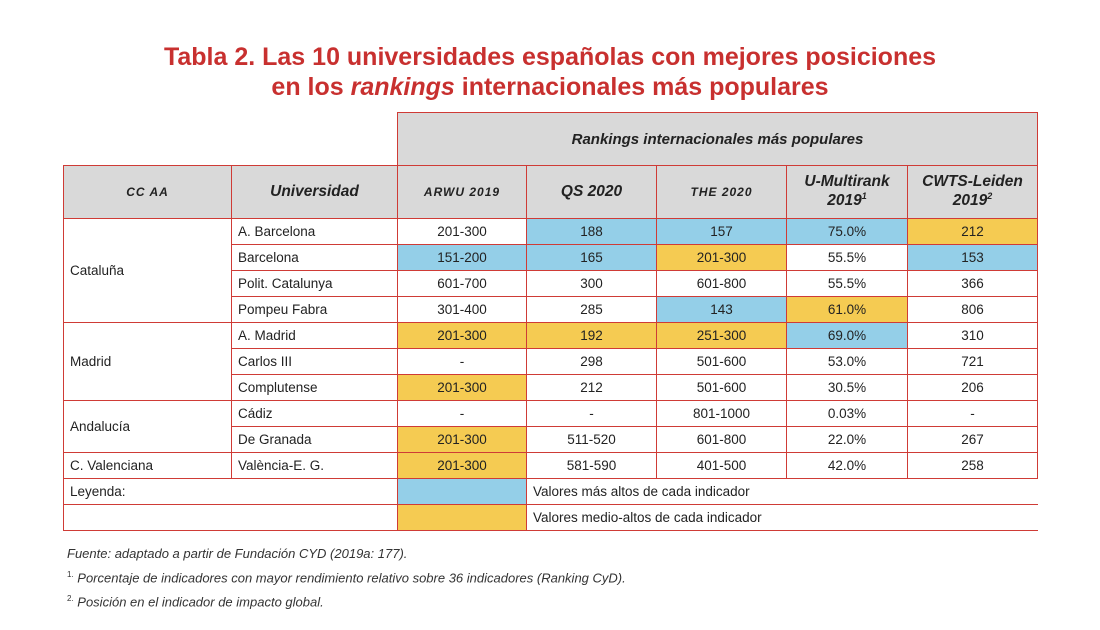 The height and width of the screenshot is (630, 1100). I want to click on title-line-2-post: internacionales más populares, so click(641, 87).